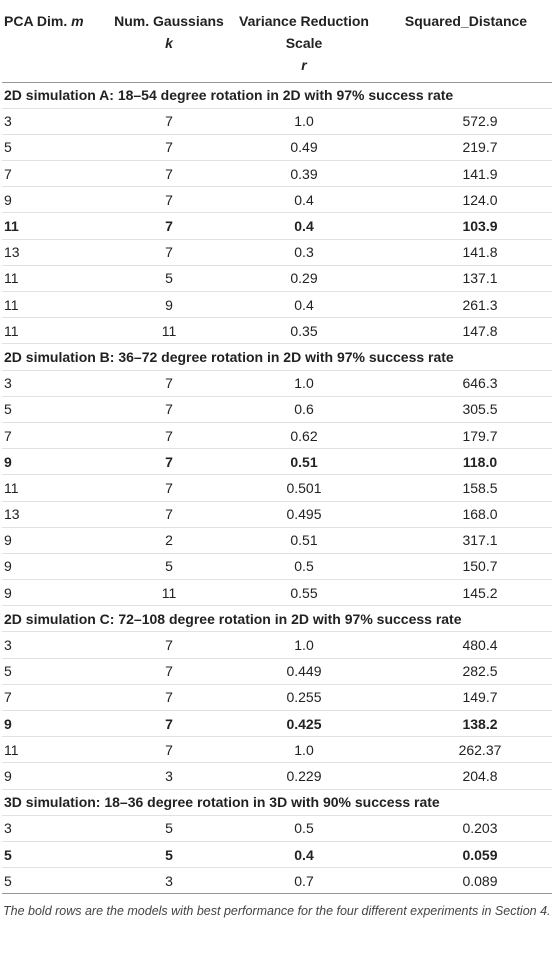 The image size is (556, 966). I want to click on cell: 103.9, so click(466, 226).